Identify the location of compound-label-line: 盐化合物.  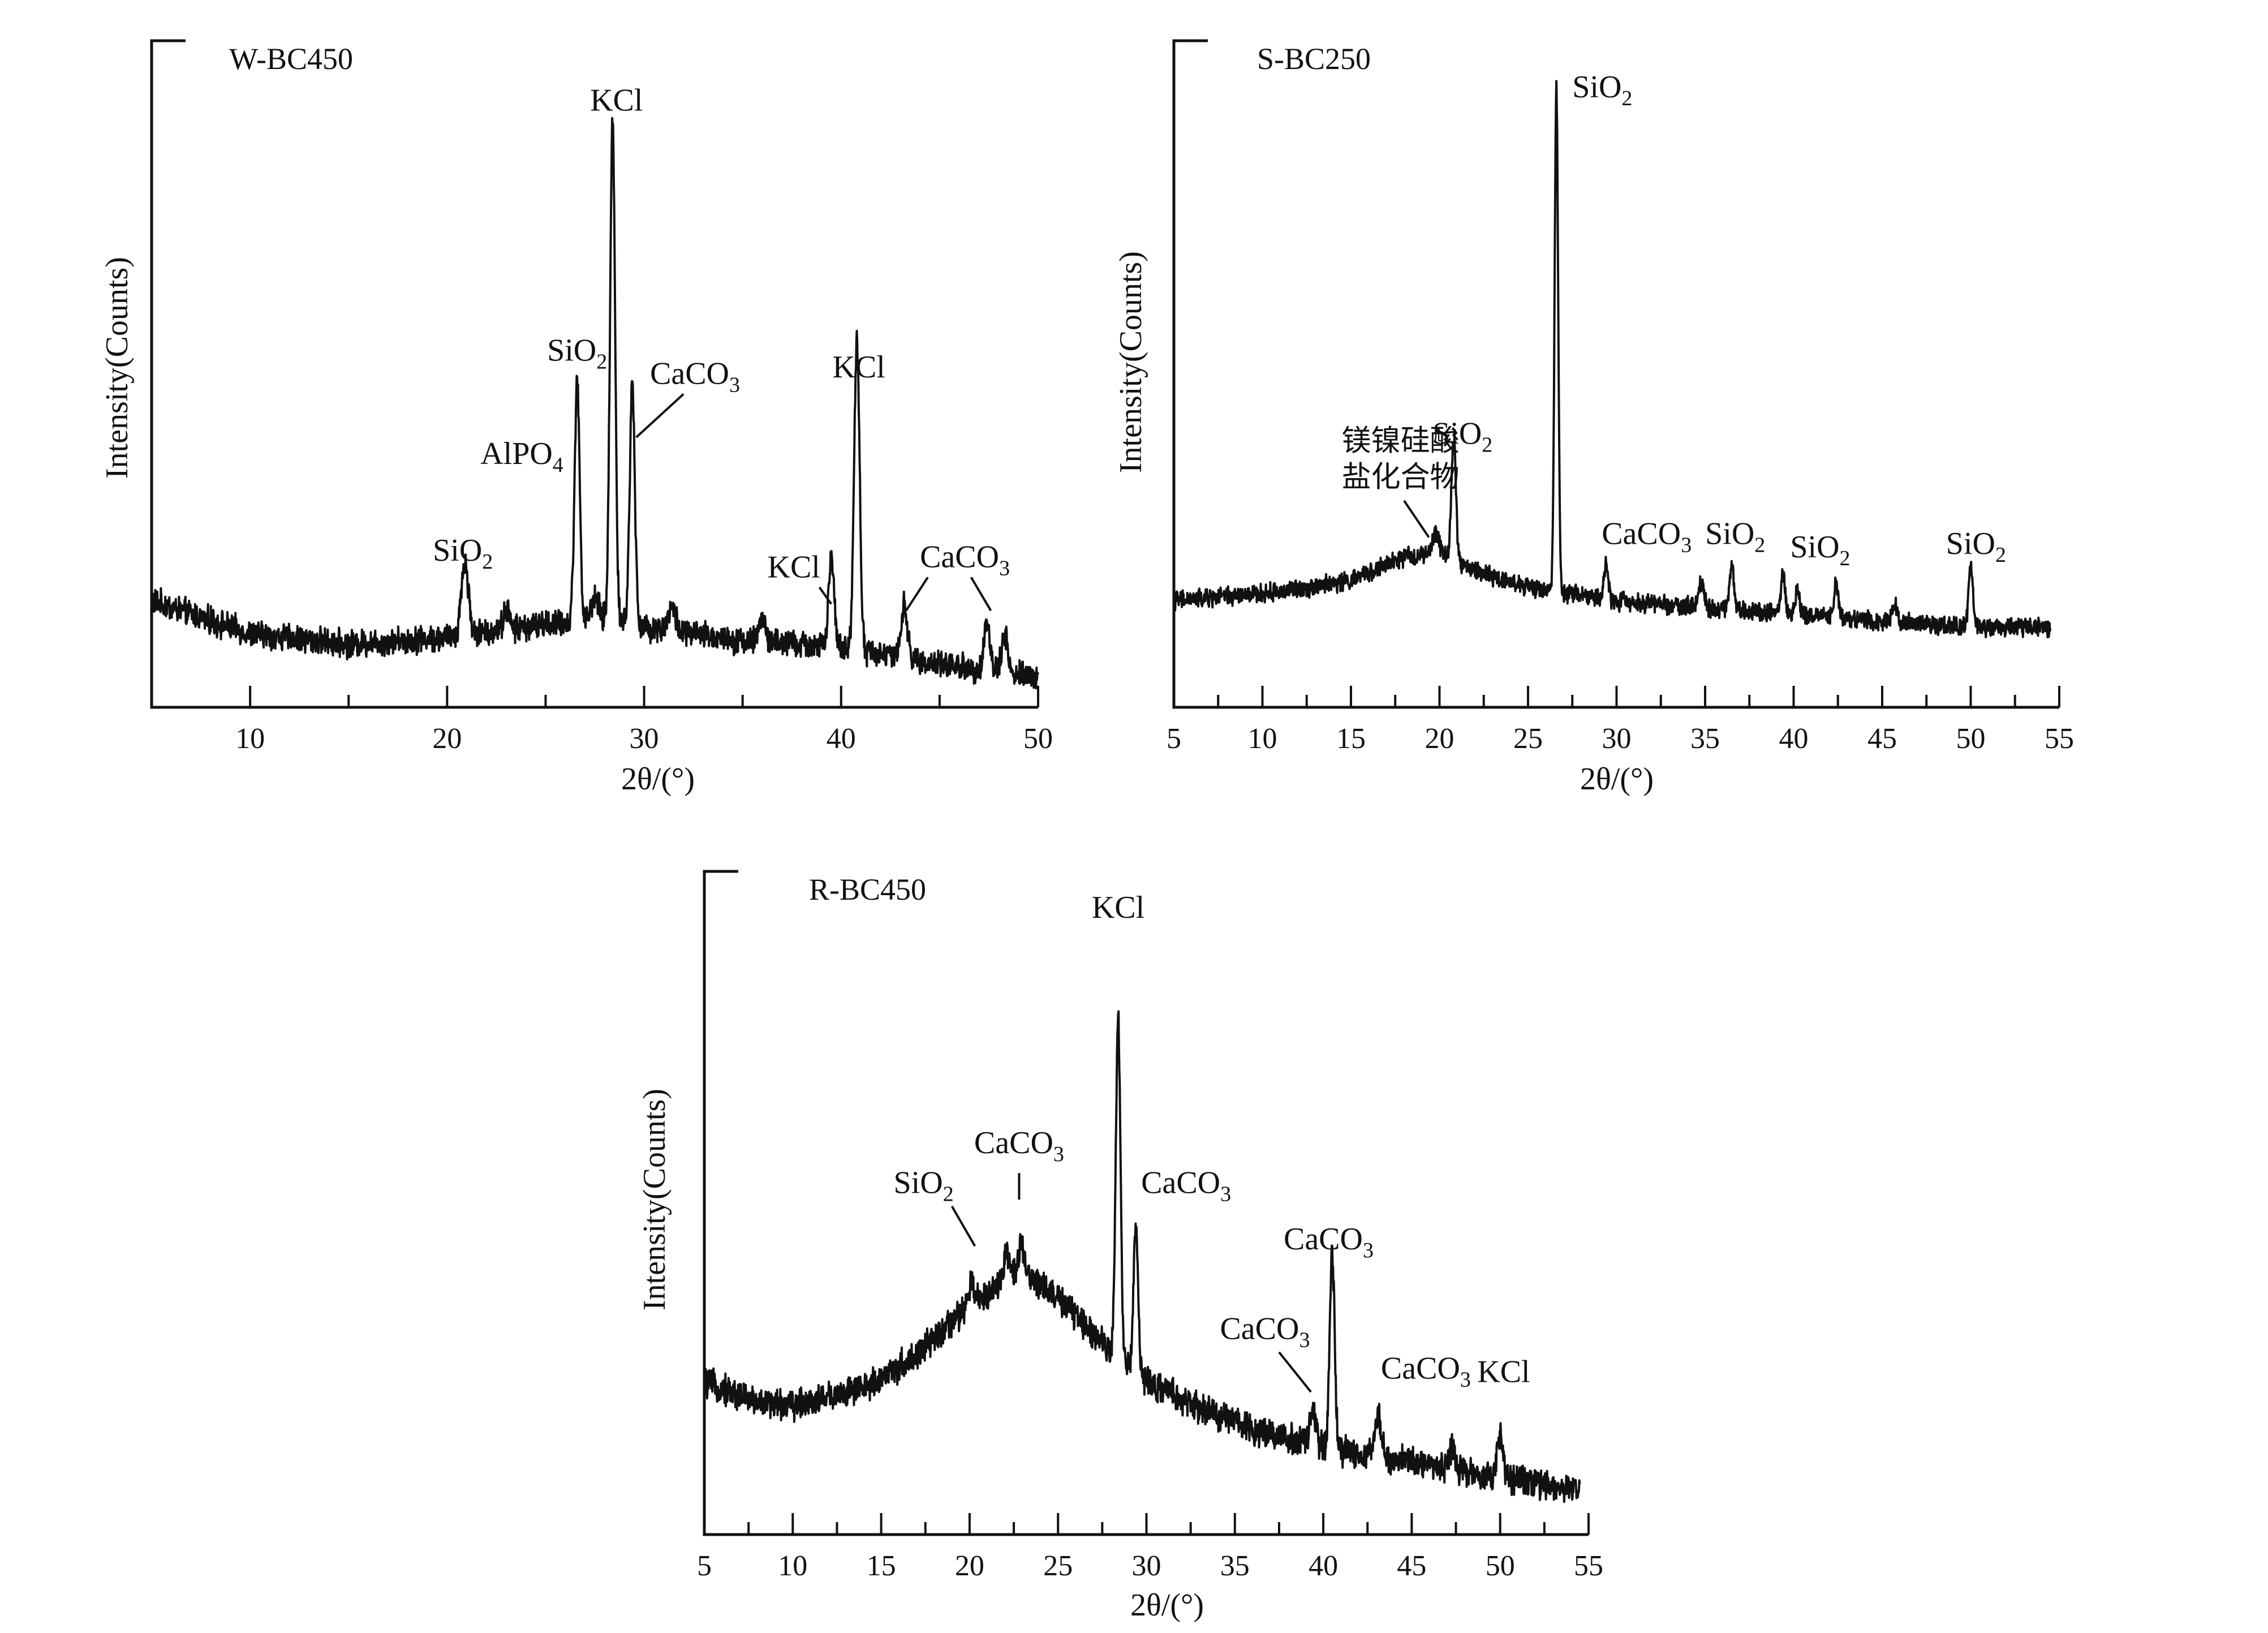
(1401, 477).